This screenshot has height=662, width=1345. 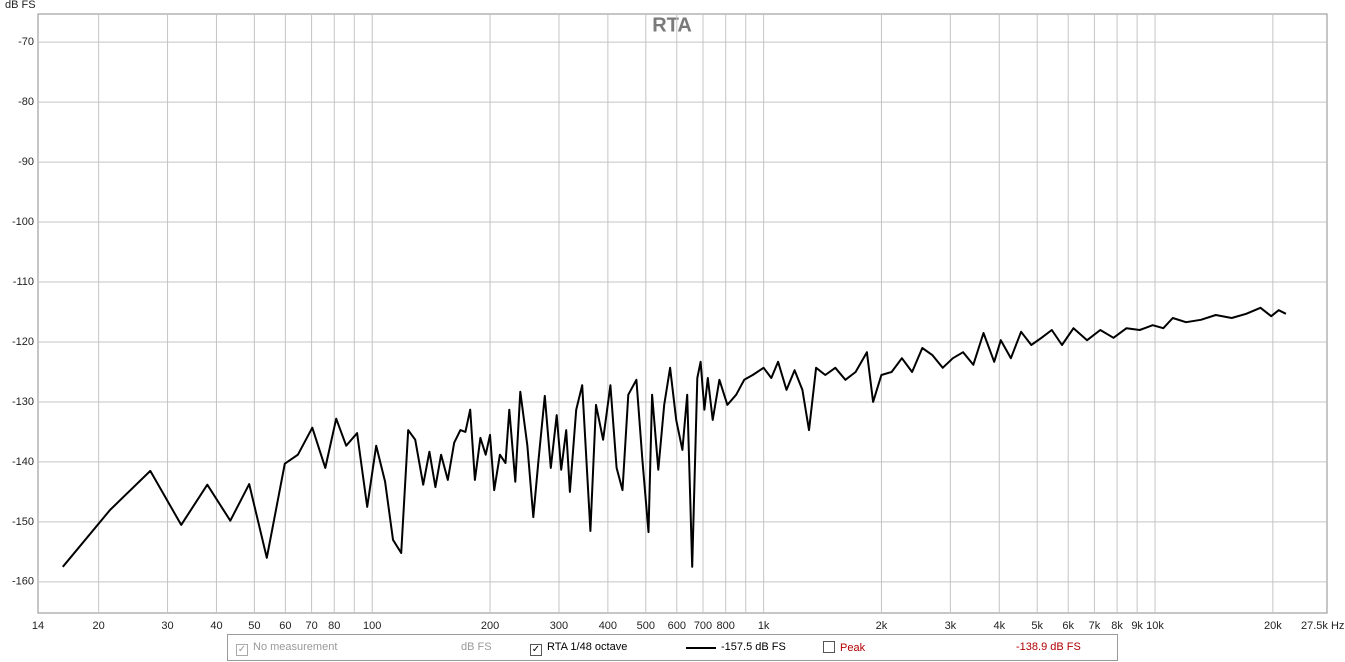 What do you see at coordinates (295, 647) in the screenshot?
I see `measurement-label: No measurement` at bounding box center [295, 647].